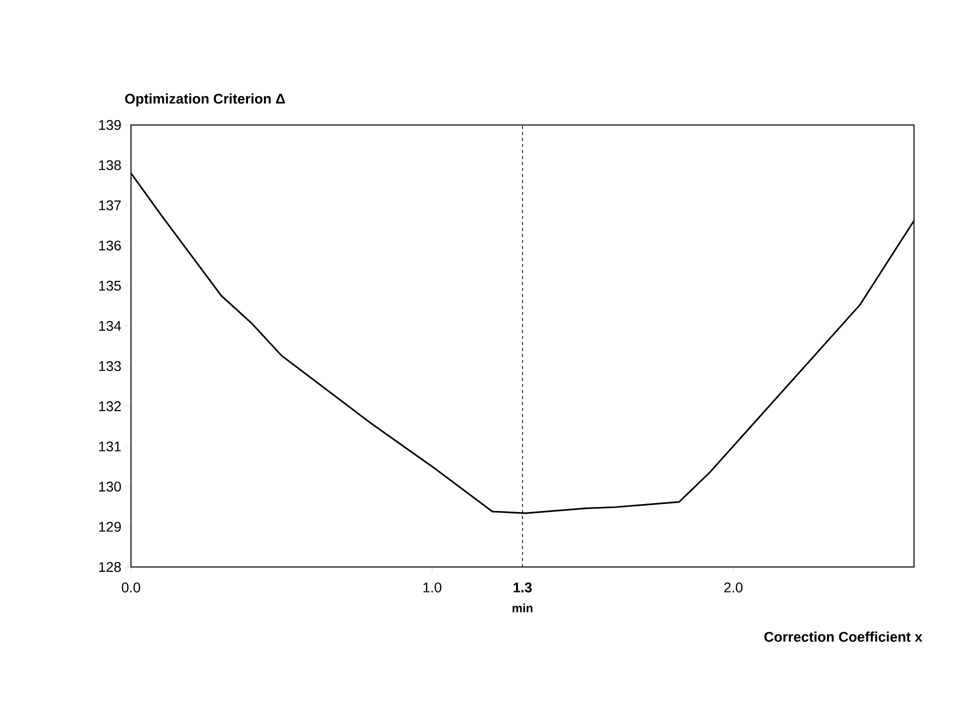 Image resolution: width=973 pixels, height=702 pixels. I want to click on ref-line-label: 1.3, so click(523, 587).